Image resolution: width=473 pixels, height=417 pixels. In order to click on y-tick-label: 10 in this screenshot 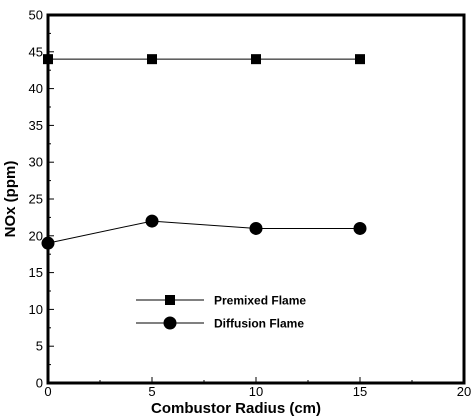, I will do `click(36, 309)`.